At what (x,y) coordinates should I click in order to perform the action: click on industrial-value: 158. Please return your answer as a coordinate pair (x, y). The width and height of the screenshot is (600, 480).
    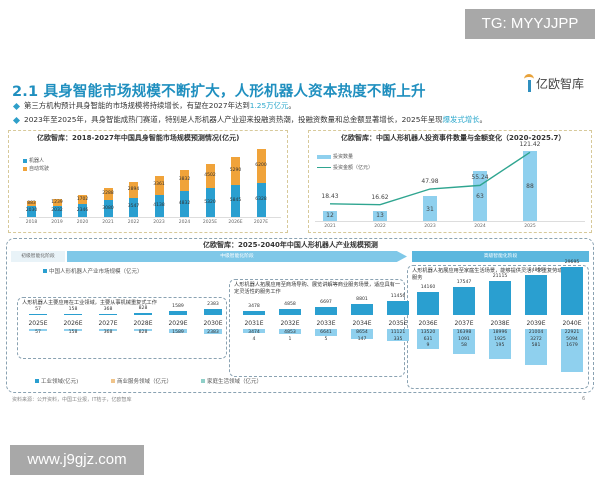
    Looking at the image, I should click on (73, 332).